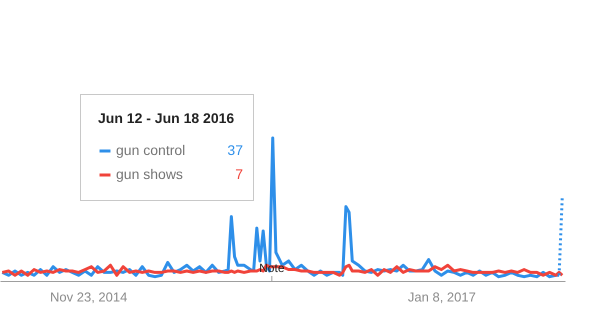  I want to click on annotation: 7, so click(239, 174).